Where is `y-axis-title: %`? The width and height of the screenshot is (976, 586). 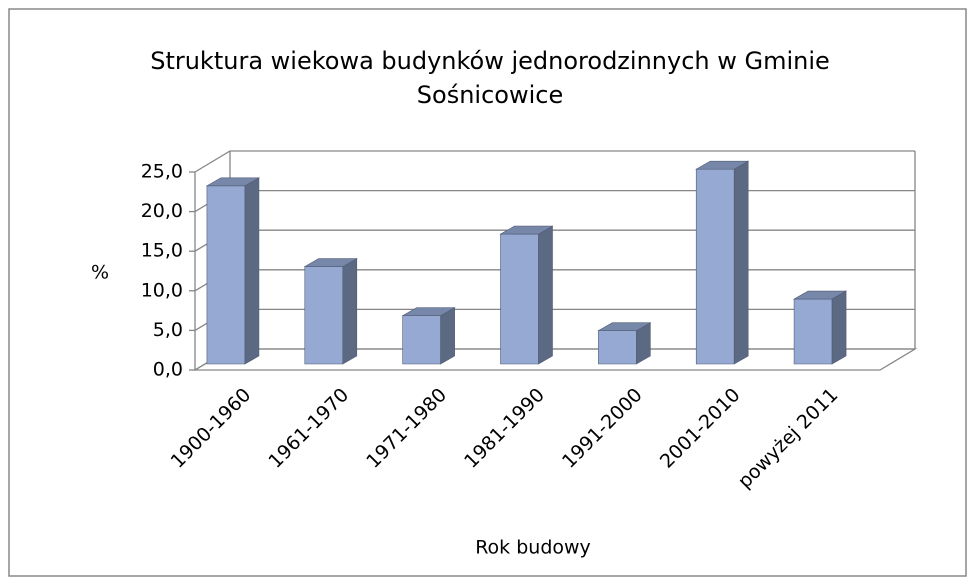 y-axis-title: % is located at coordinates (100, 273).